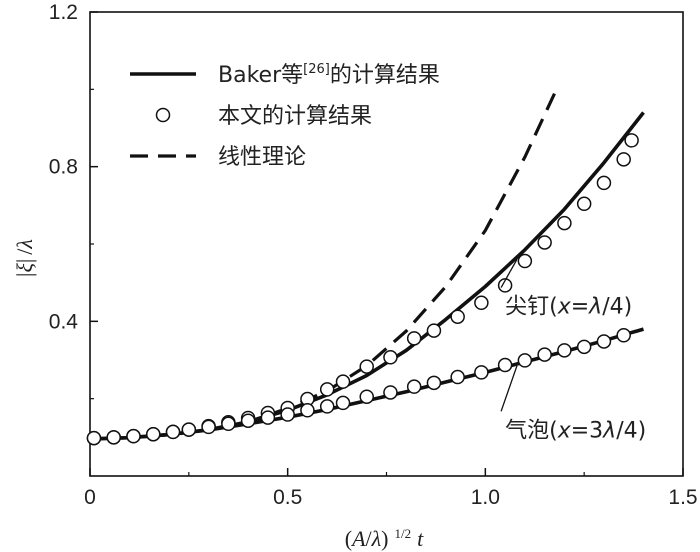  What do you see at coordinates (24, 258) in the screenshot?
I see `y-axis-label: |ξ|/λ` at bounding box center [24, 258].